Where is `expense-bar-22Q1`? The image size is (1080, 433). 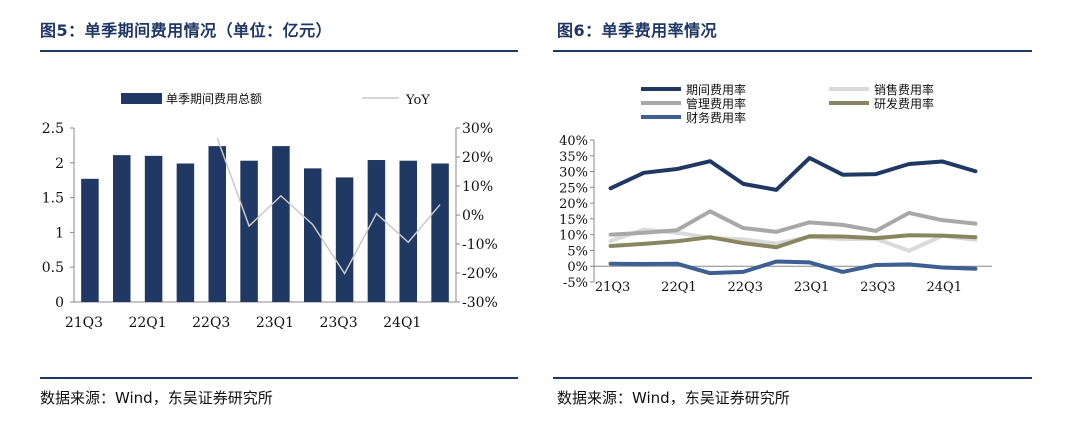
expense-bar-22Q1 is located at coordinates (153, 228).